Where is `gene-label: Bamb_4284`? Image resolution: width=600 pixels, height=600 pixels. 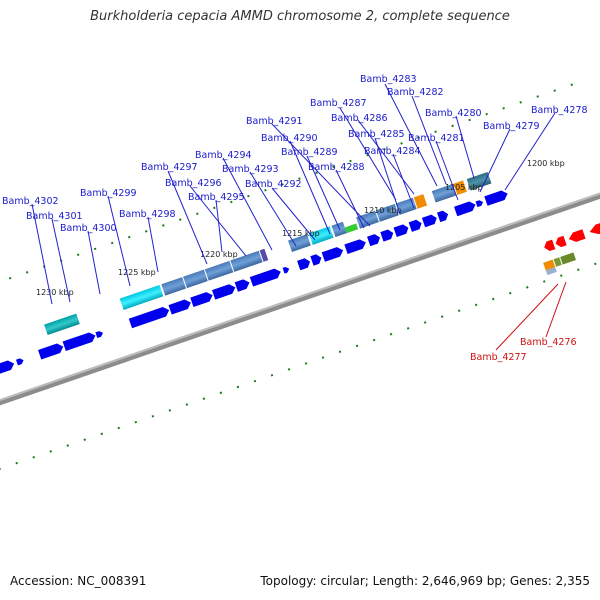 gene-label: Bamb_4284 is located at coordinates (392, 151).